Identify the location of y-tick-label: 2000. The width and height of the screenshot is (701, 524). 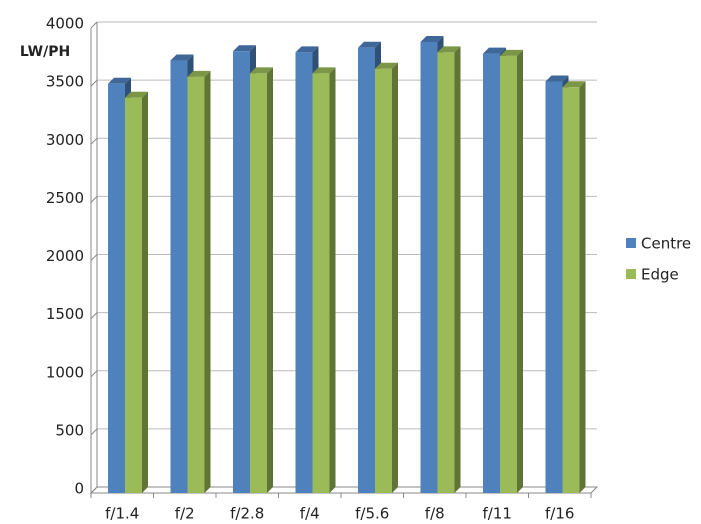
(65, 256).